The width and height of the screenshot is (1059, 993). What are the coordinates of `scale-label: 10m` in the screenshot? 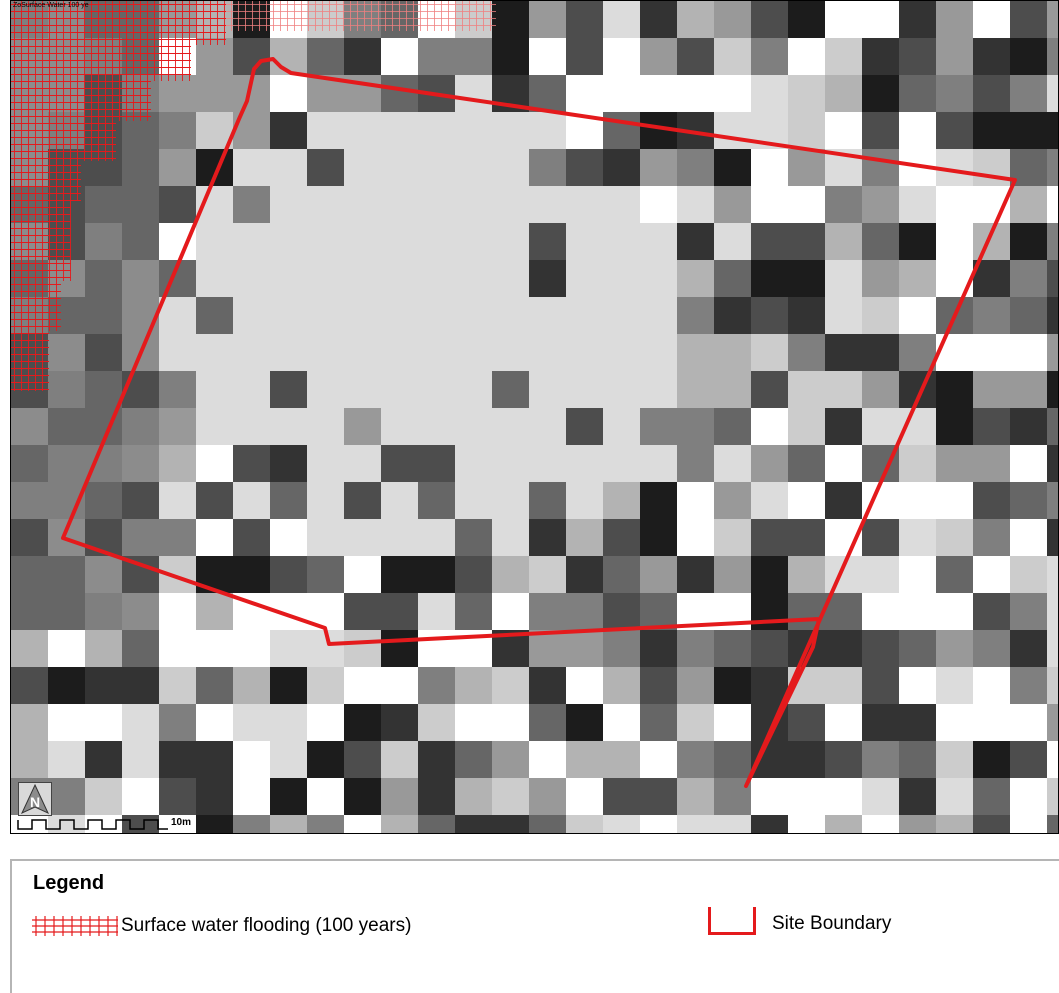 It's located at (181, 822).